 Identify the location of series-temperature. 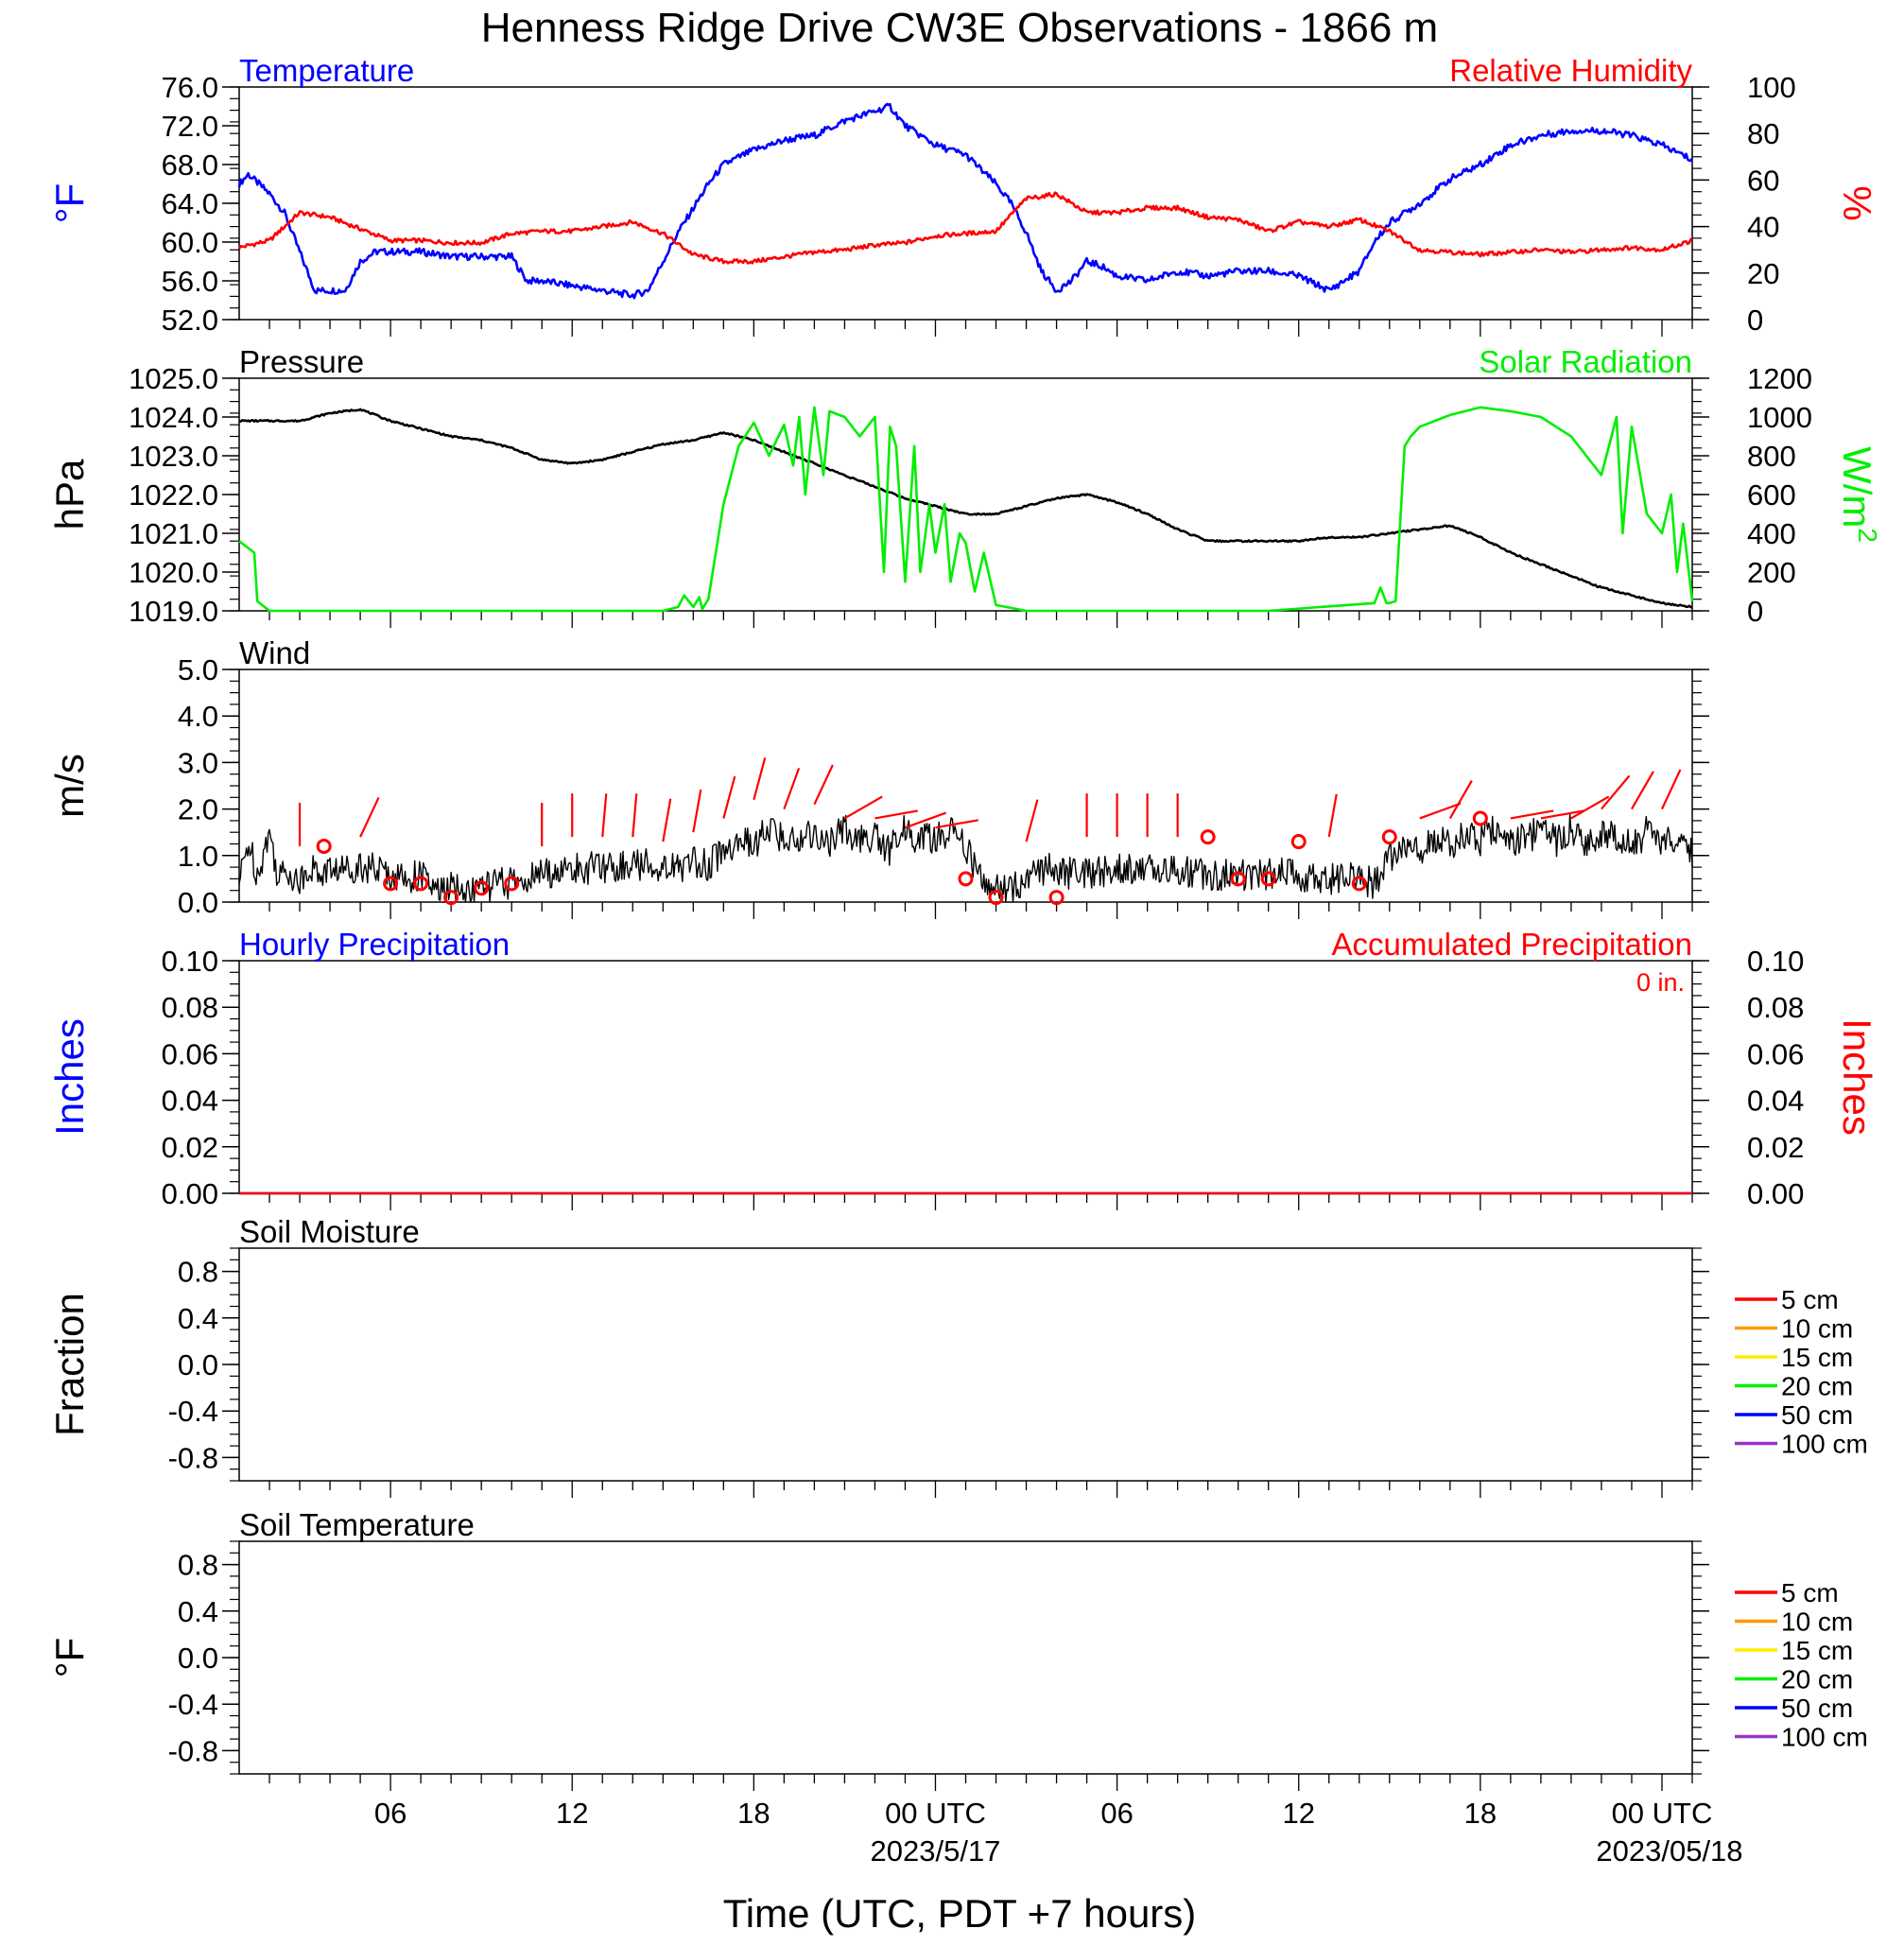
(966, 201).